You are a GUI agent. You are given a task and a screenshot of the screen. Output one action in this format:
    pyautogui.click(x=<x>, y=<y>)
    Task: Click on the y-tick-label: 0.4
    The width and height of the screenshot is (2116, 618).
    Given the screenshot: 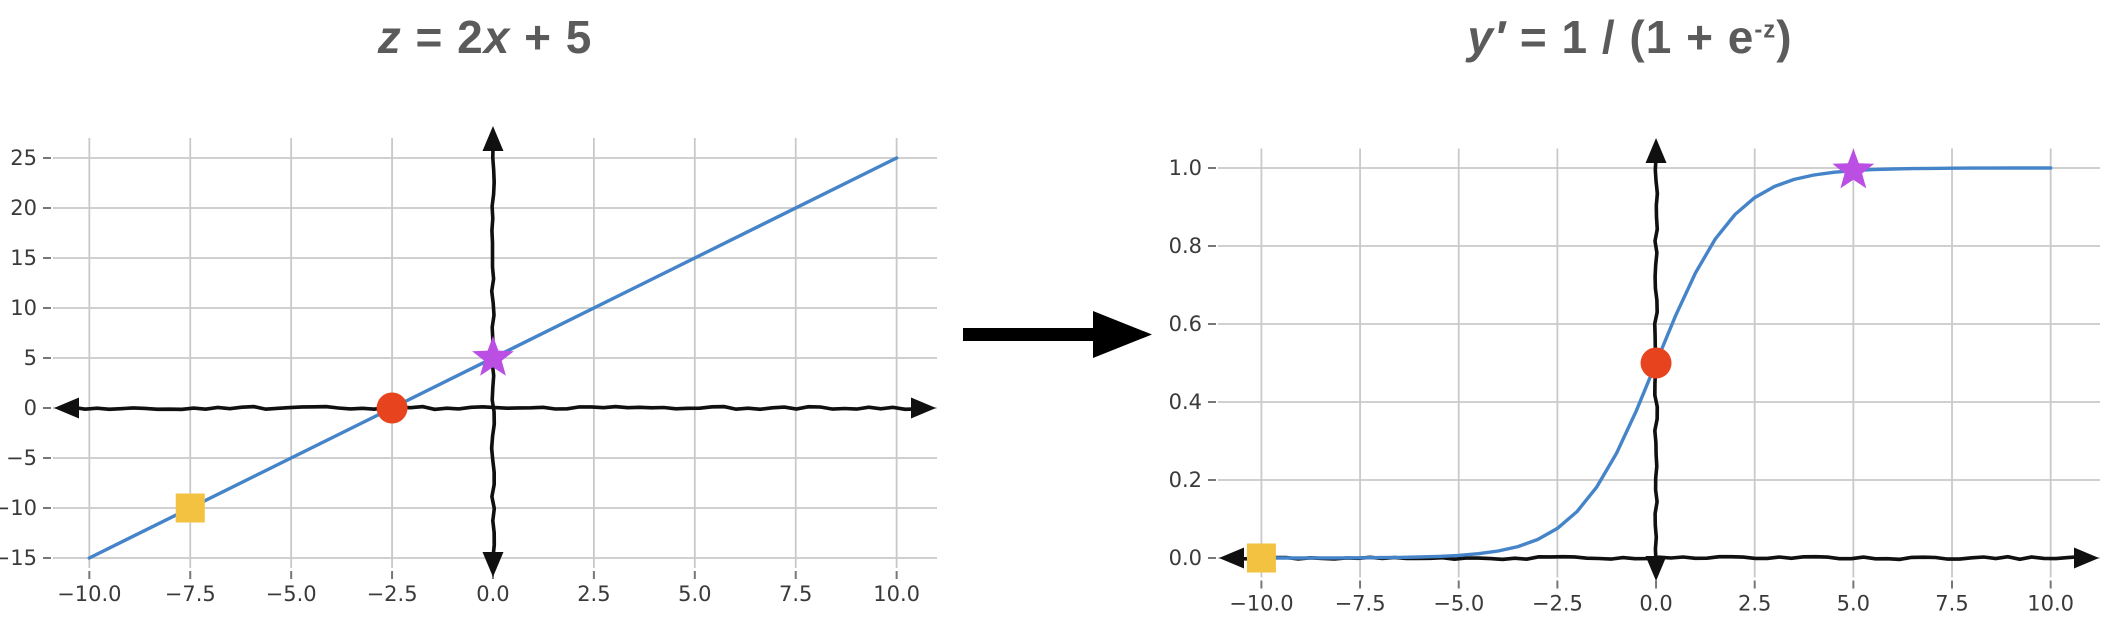 What is the action you would take?
    pyautogui.click(x=1185, y=402)
    